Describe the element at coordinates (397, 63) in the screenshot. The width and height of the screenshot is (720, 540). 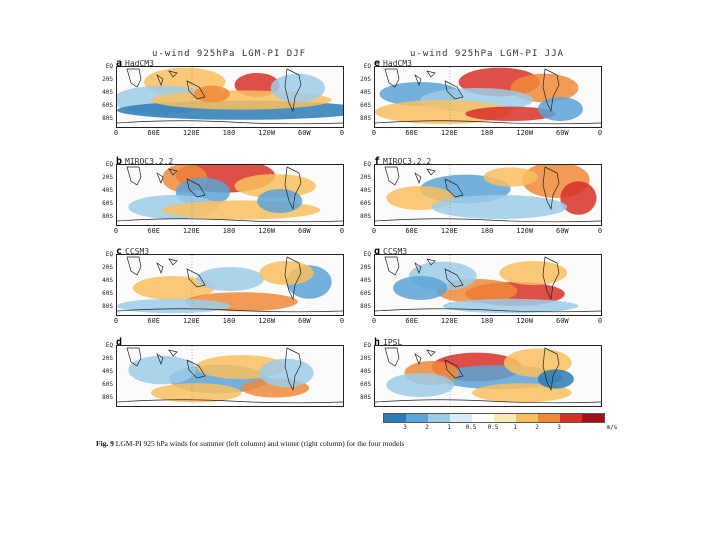
I see `panel-model-name: HadCM3` at that location.